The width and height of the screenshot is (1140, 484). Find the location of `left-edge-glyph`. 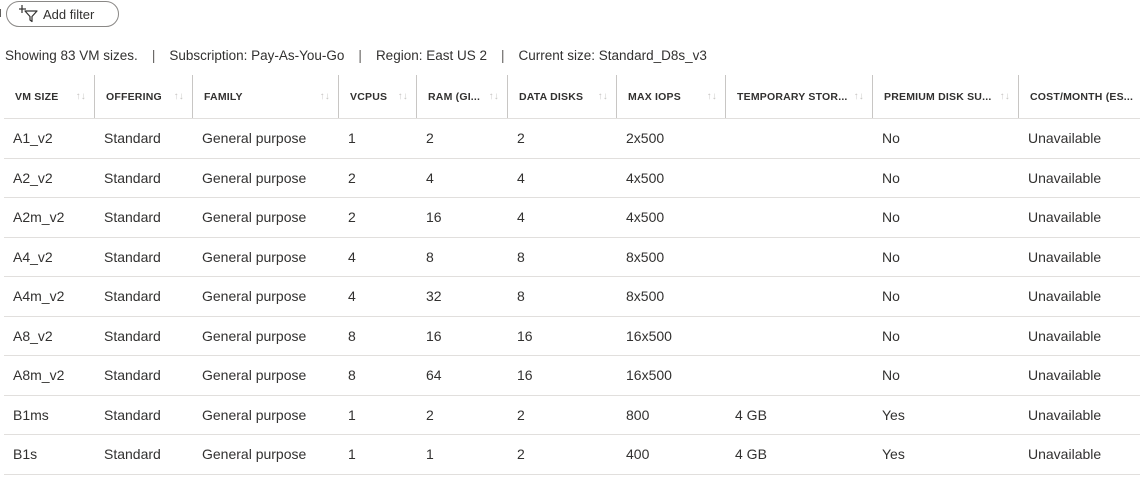

left-edge-glyph is located at coordinates (2, 13).